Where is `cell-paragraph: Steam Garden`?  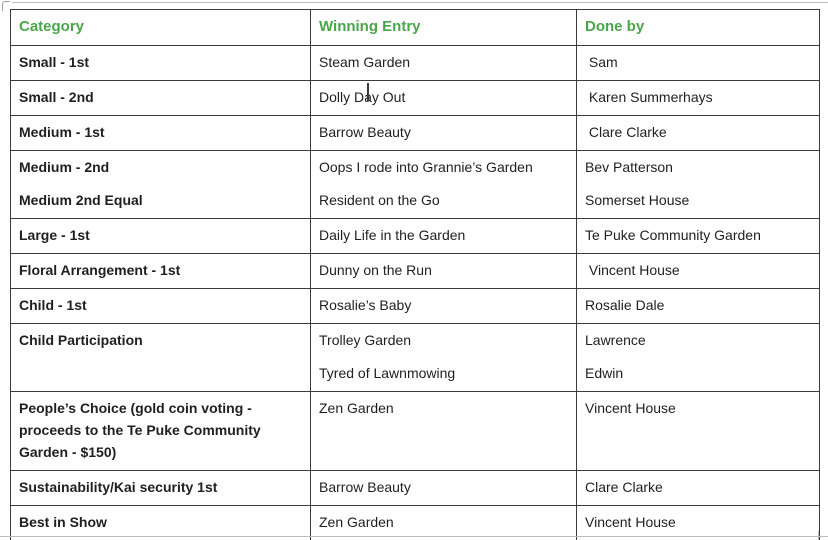 cell-paragraph: Steam Garden is located at coordinates (365, 62).